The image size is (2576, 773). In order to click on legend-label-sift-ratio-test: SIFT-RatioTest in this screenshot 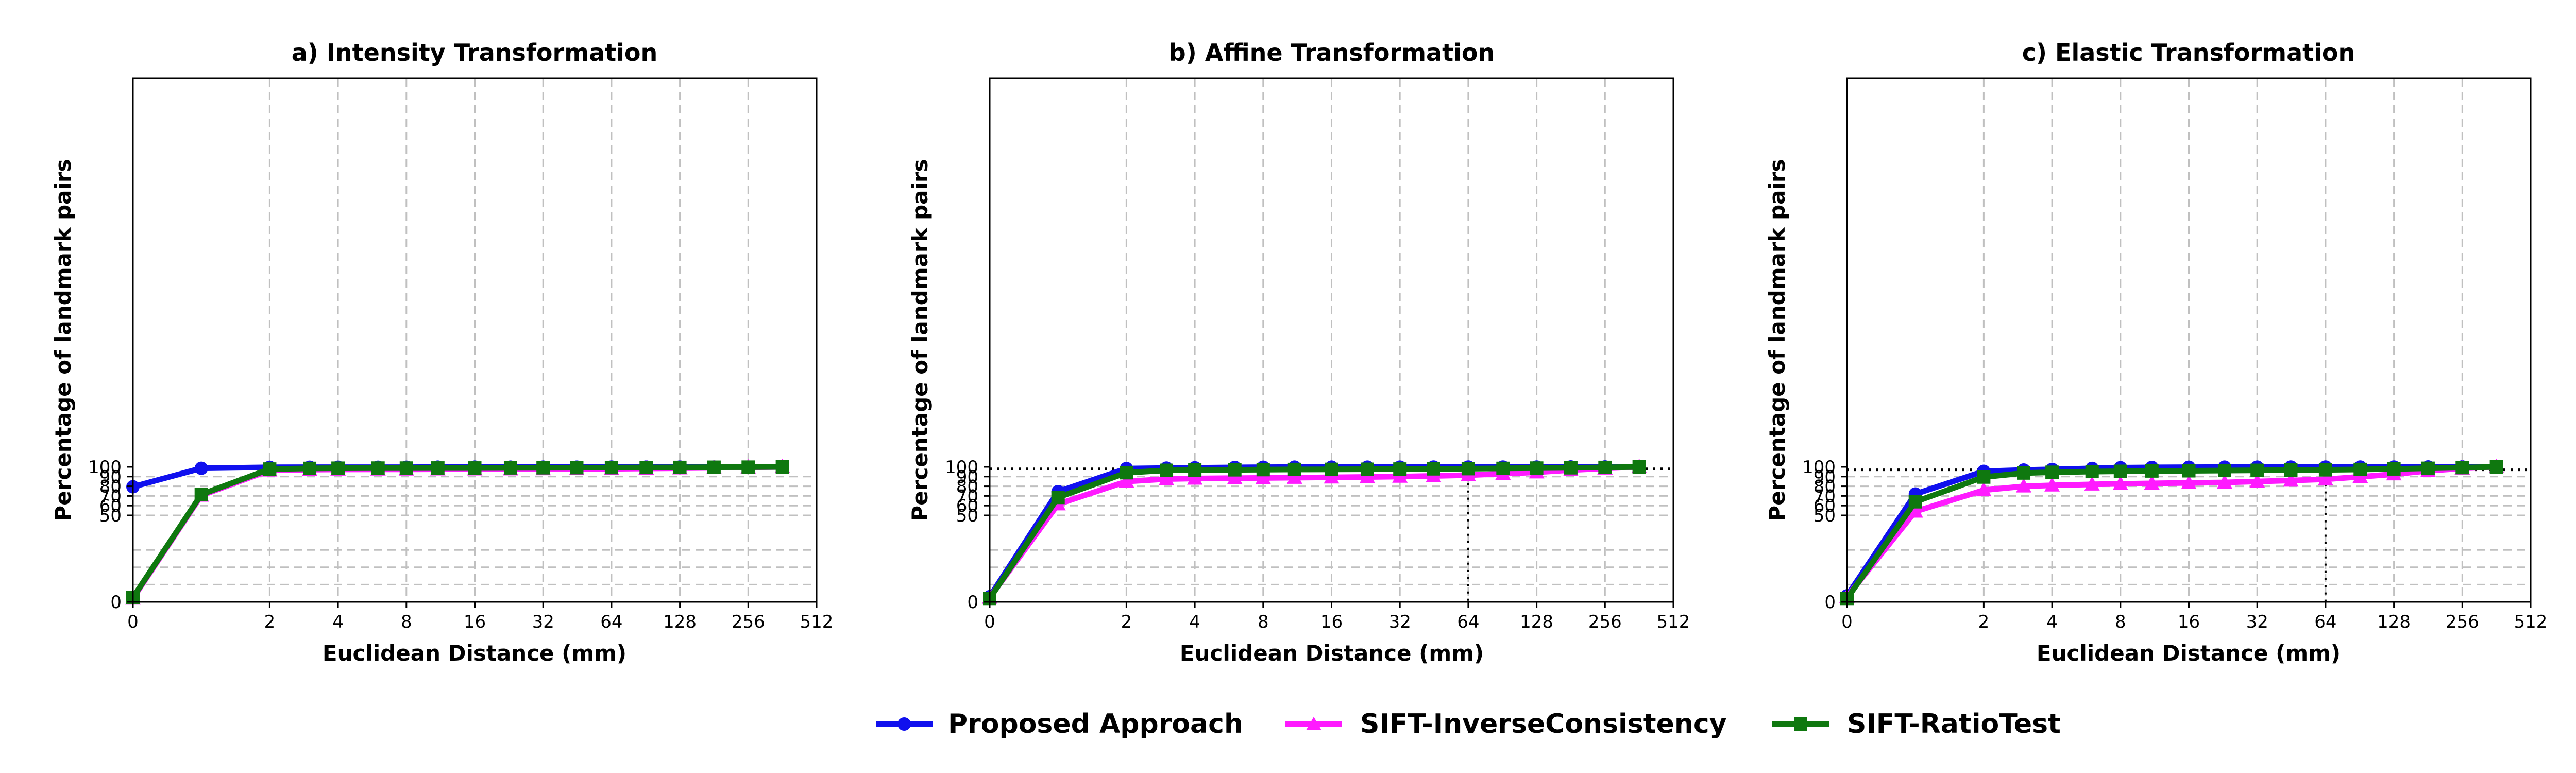, I will do `click(1954, 724)`.